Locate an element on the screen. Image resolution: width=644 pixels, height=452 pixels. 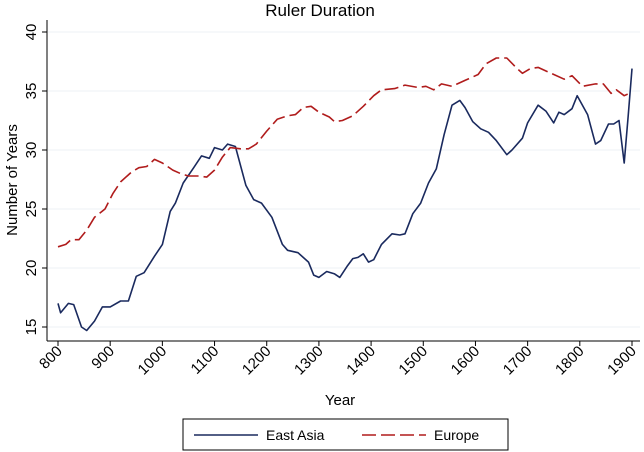
chart-title: Ruler Duration is located at coordinates (320, 10).